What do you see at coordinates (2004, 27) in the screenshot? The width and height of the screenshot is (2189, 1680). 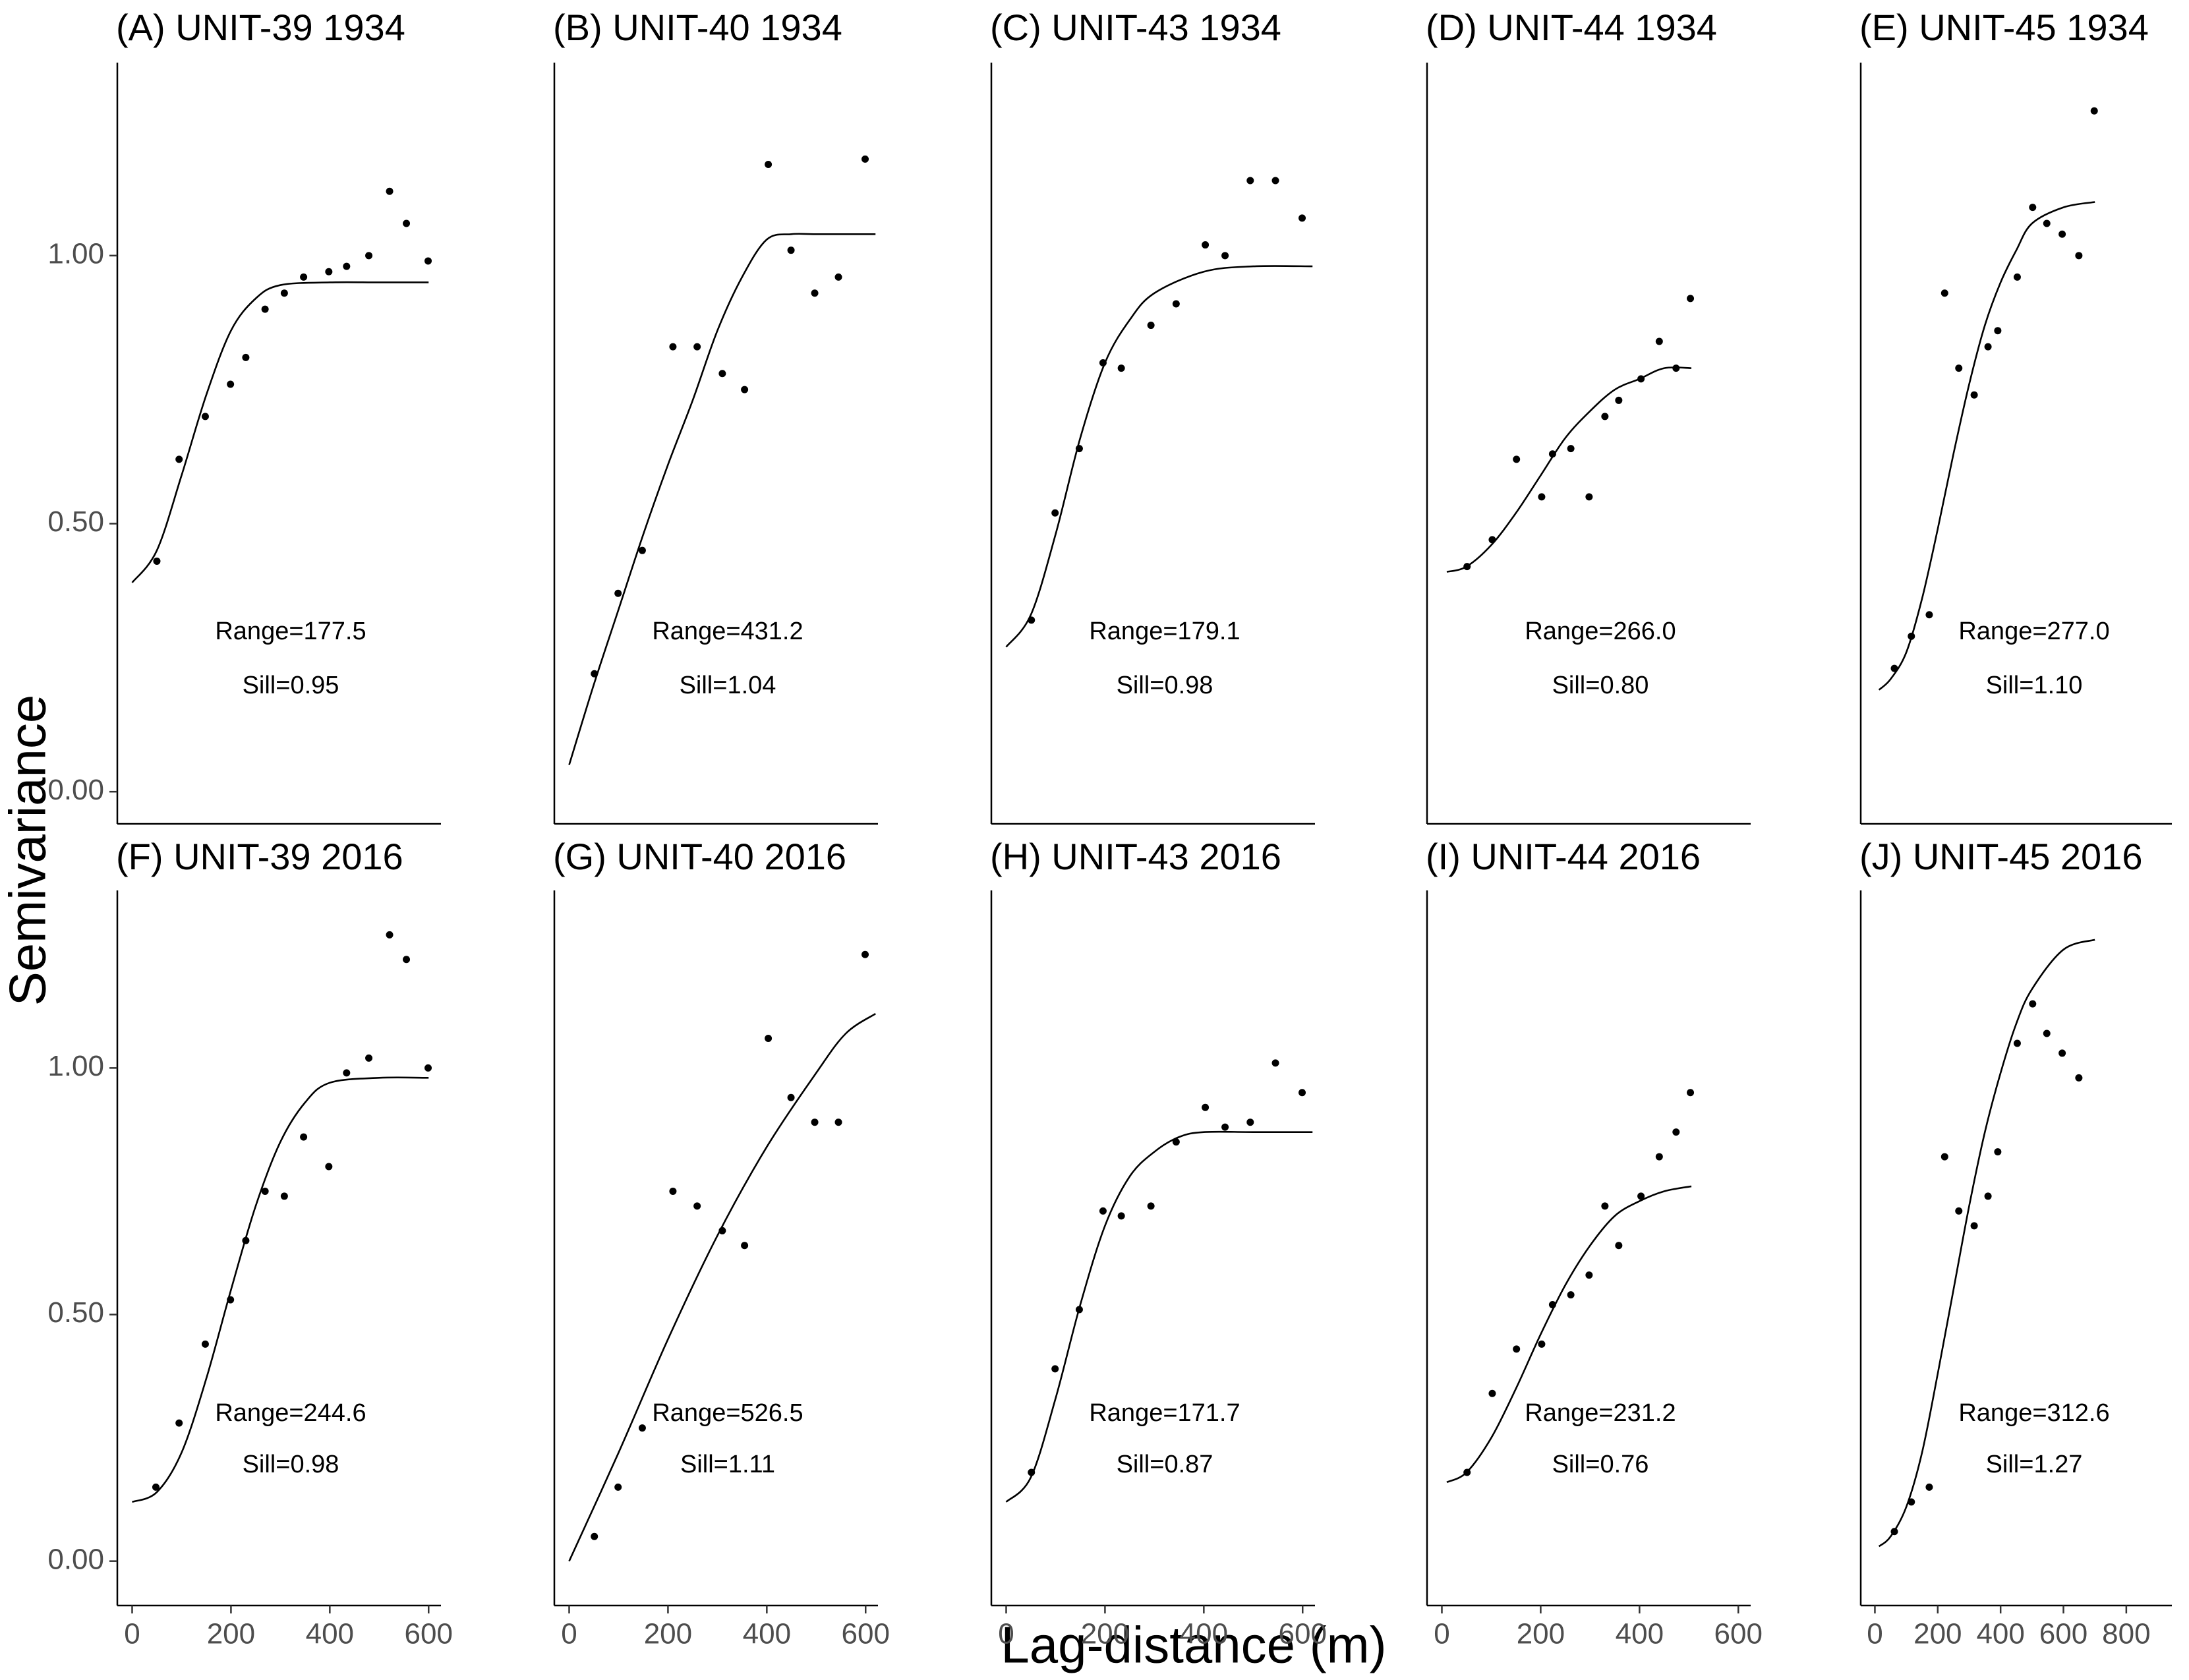 I see `panel-title: (E) UNIT-45 1934` at bounding box center [2004, 27].